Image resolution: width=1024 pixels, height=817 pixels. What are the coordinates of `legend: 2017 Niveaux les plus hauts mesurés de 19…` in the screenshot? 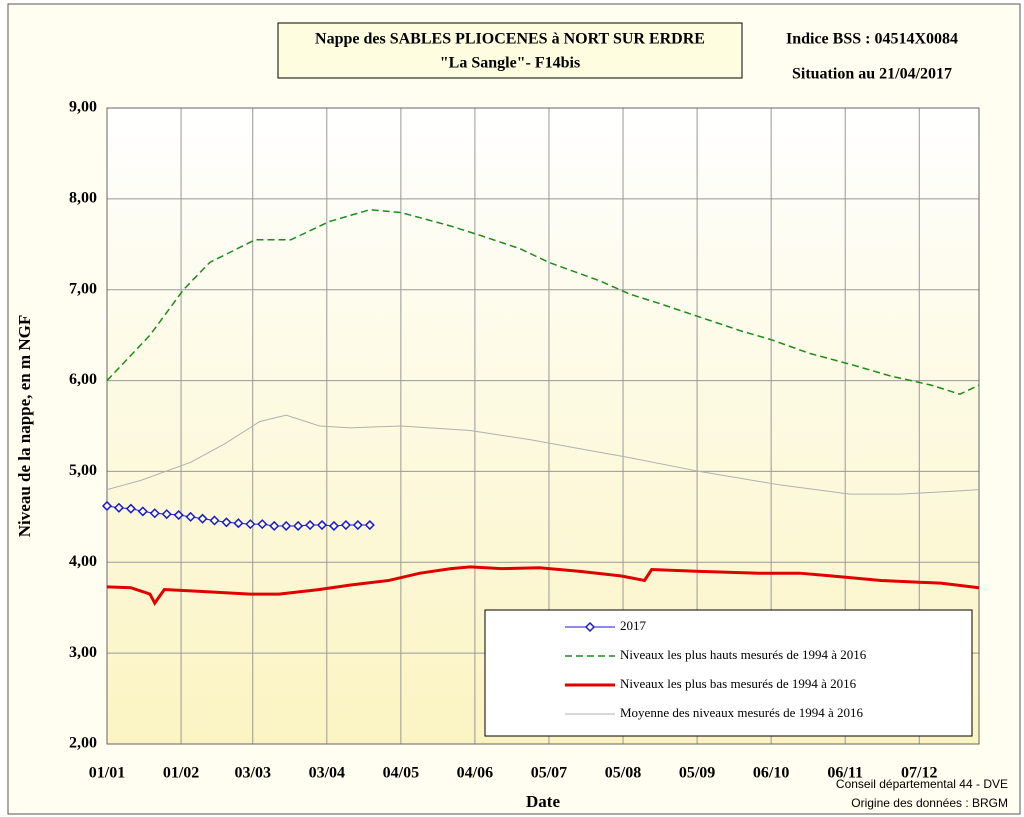 It's located at (728, 673).